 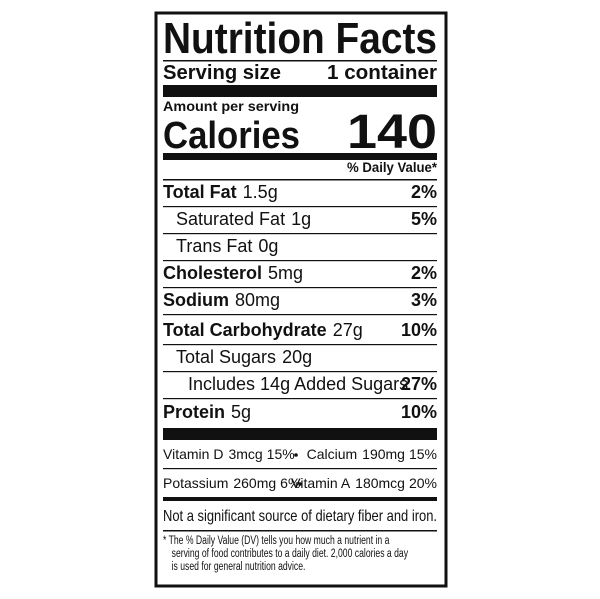 I want to click on vitamin-entry: Vitamin D 3mcg 15%, so click(x=229, y=454).